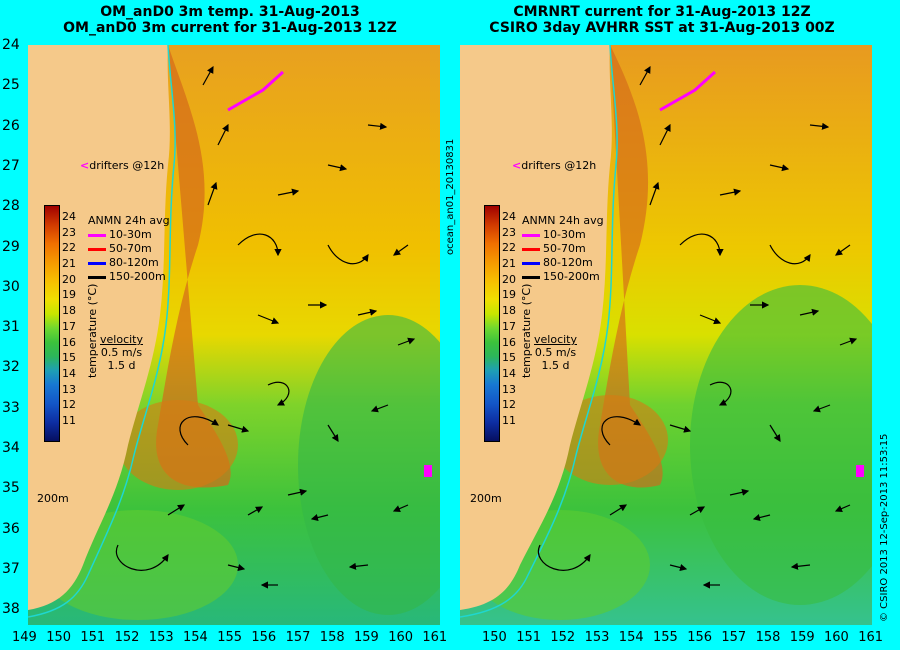 This screenshot has width=900, height=650. What do you see at coordinates (11, 85) in the screenshot?
I see `y-tick-label: 25` at bounding box center [11, 85].